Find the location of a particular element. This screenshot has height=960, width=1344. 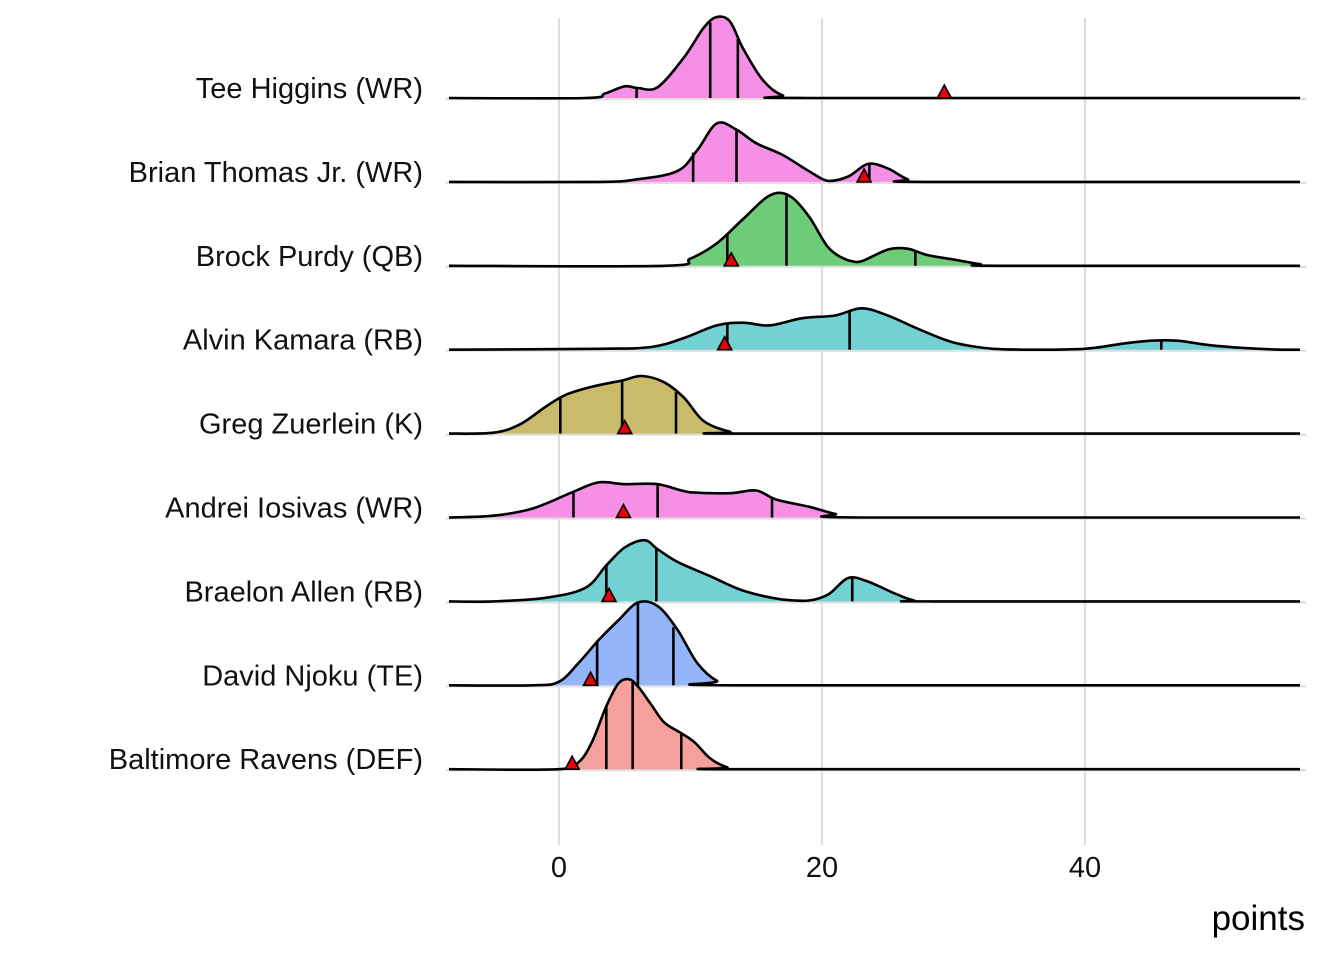

ridge-greg-zuerlein-k is located at coordinates (874, 404).